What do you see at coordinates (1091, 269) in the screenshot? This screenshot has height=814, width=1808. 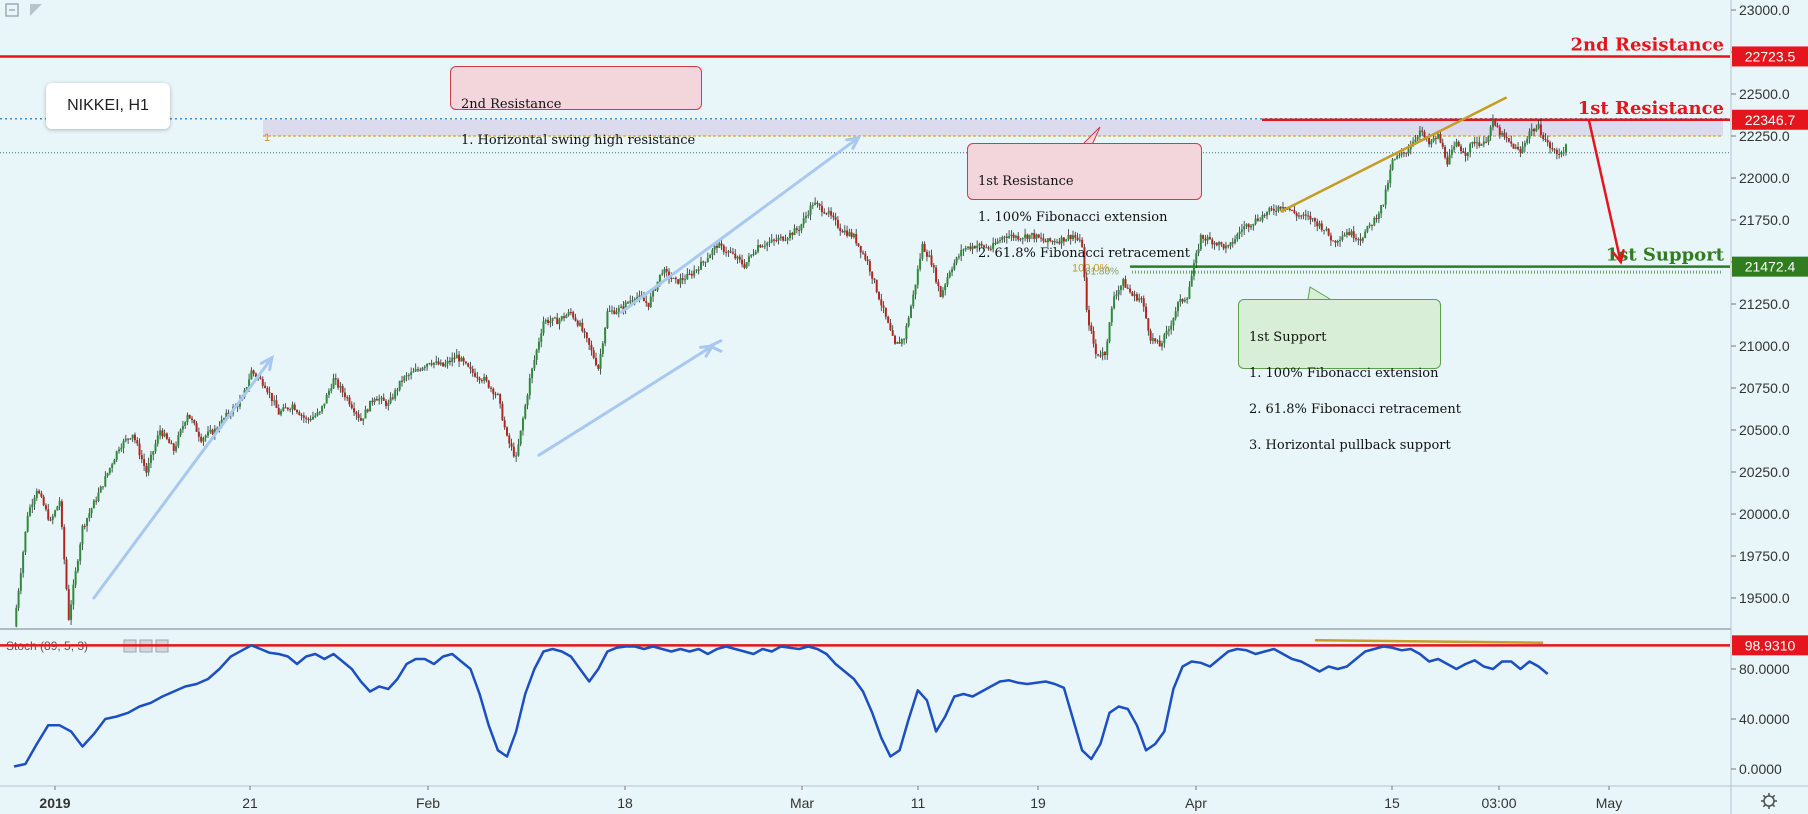 I see `fib-label-100: 100.0%` at bounding box center [1091, 269].